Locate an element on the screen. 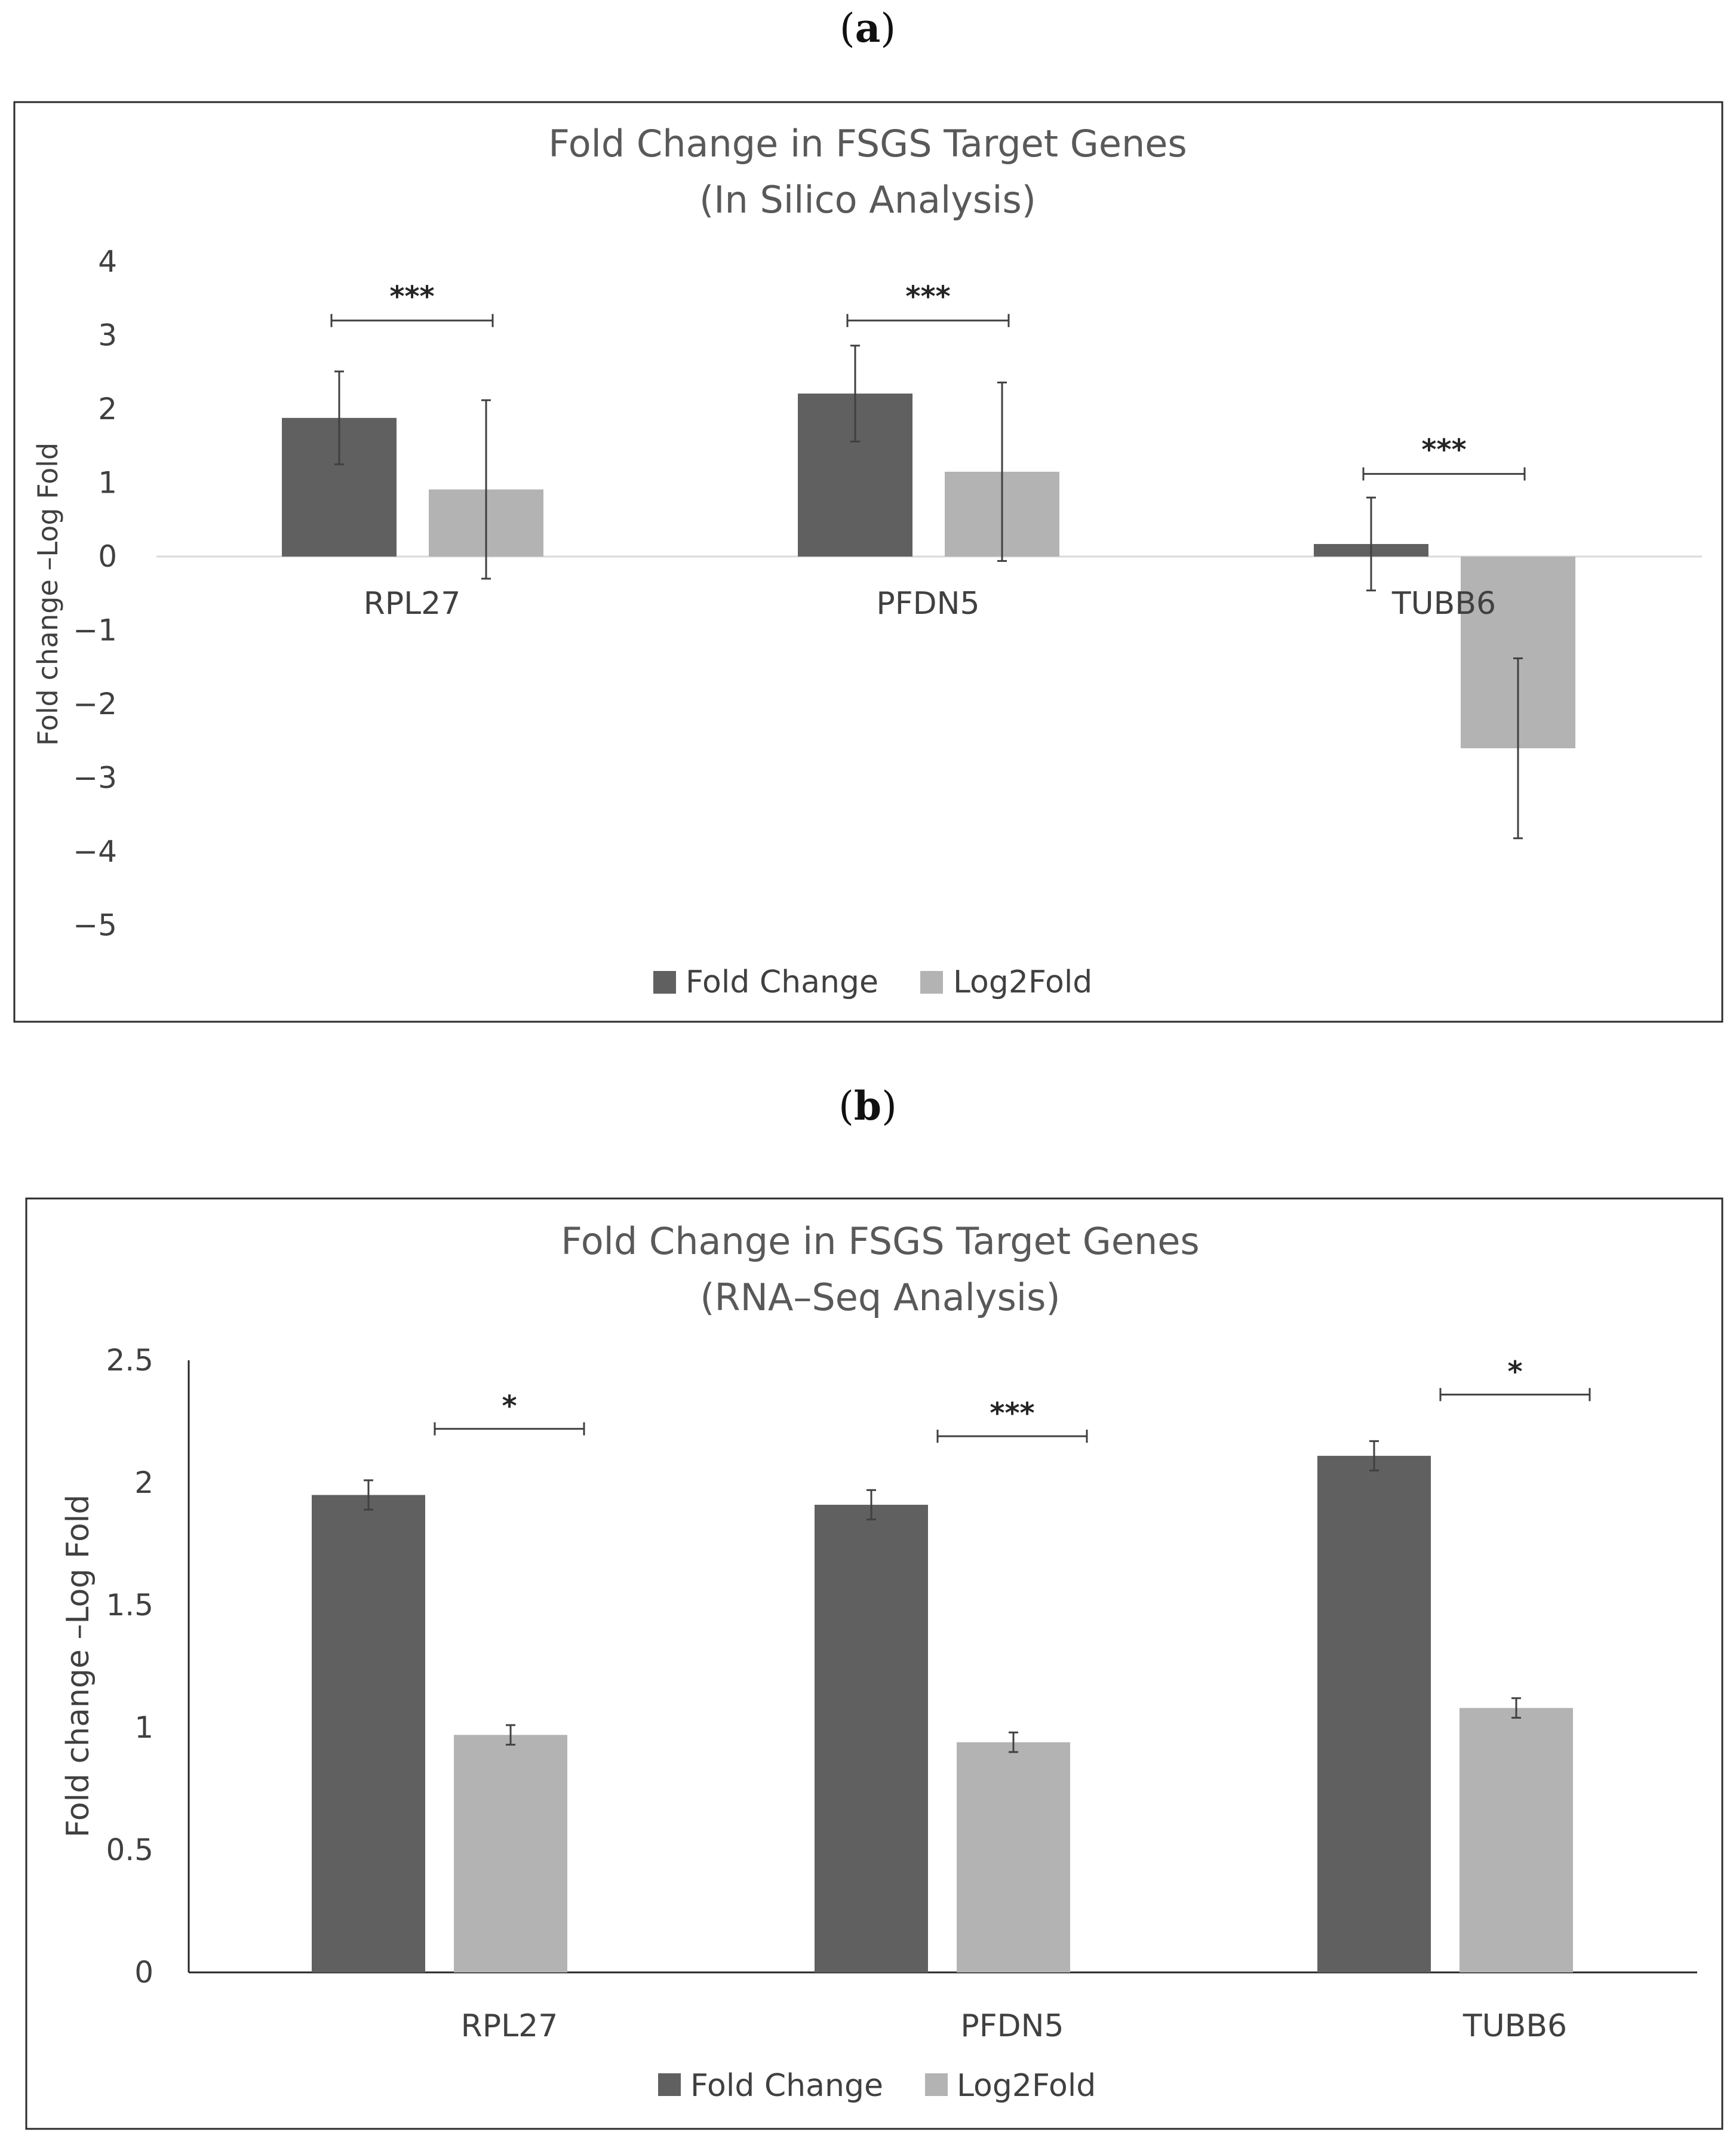 Image resolution: width=1736 pixels, height=2139 pixels. chart-b-bar-fold-change-rpl27 is located at coordinates (368, 1734).